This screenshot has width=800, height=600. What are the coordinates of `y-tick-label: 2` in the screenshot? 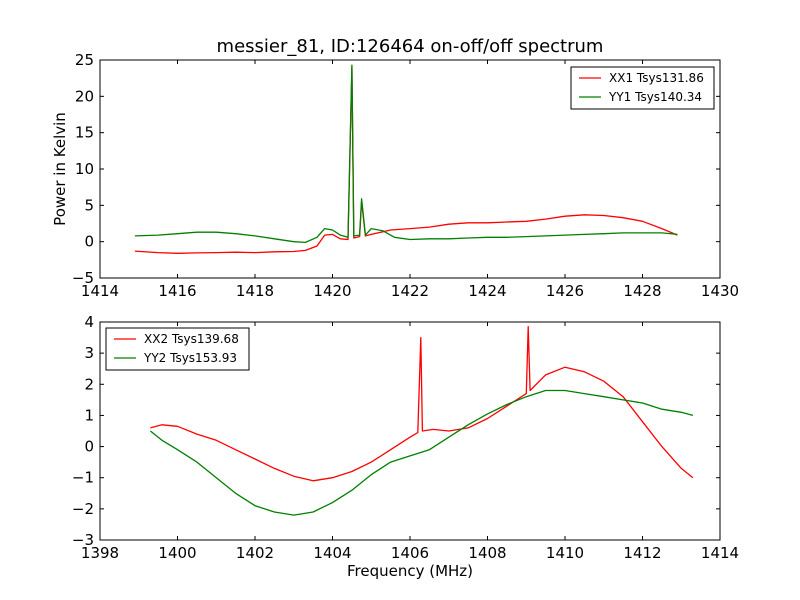 It's located at (89, 384).